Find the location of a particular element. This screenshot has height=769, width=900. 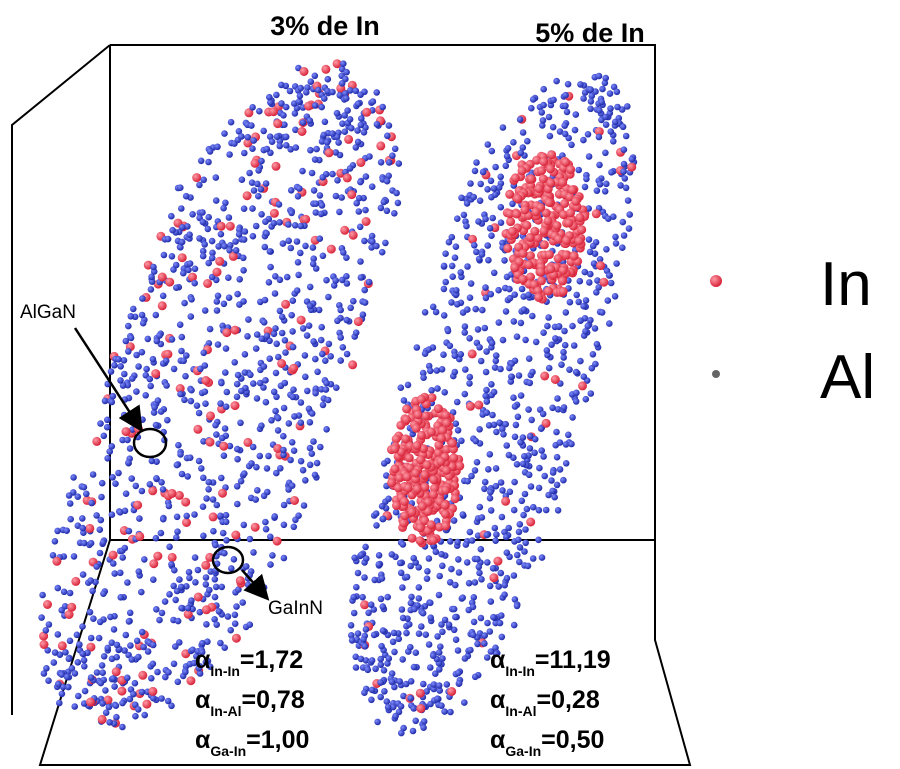

alpha-label: αIn-In=1,72 is located at coordinates (249, 662).